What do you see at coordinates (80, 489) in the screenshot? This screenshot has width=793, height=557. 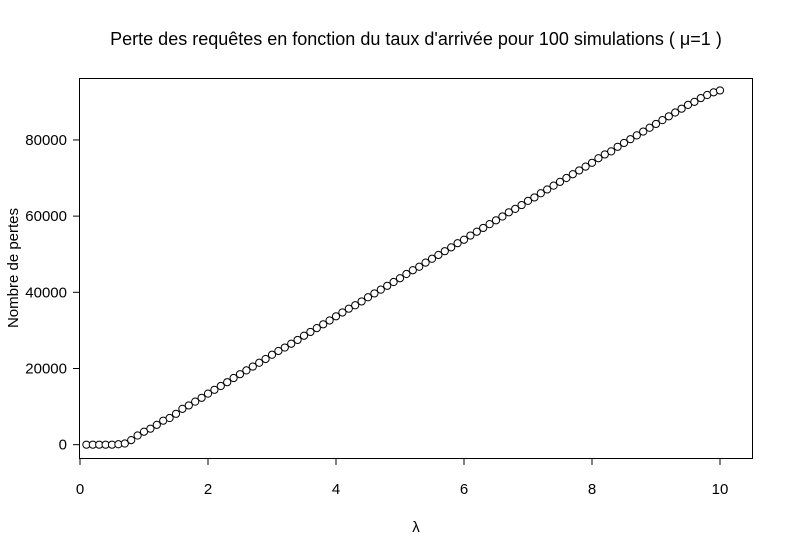 I see `x-tick-label: 0` at bounding box center [80, 489].